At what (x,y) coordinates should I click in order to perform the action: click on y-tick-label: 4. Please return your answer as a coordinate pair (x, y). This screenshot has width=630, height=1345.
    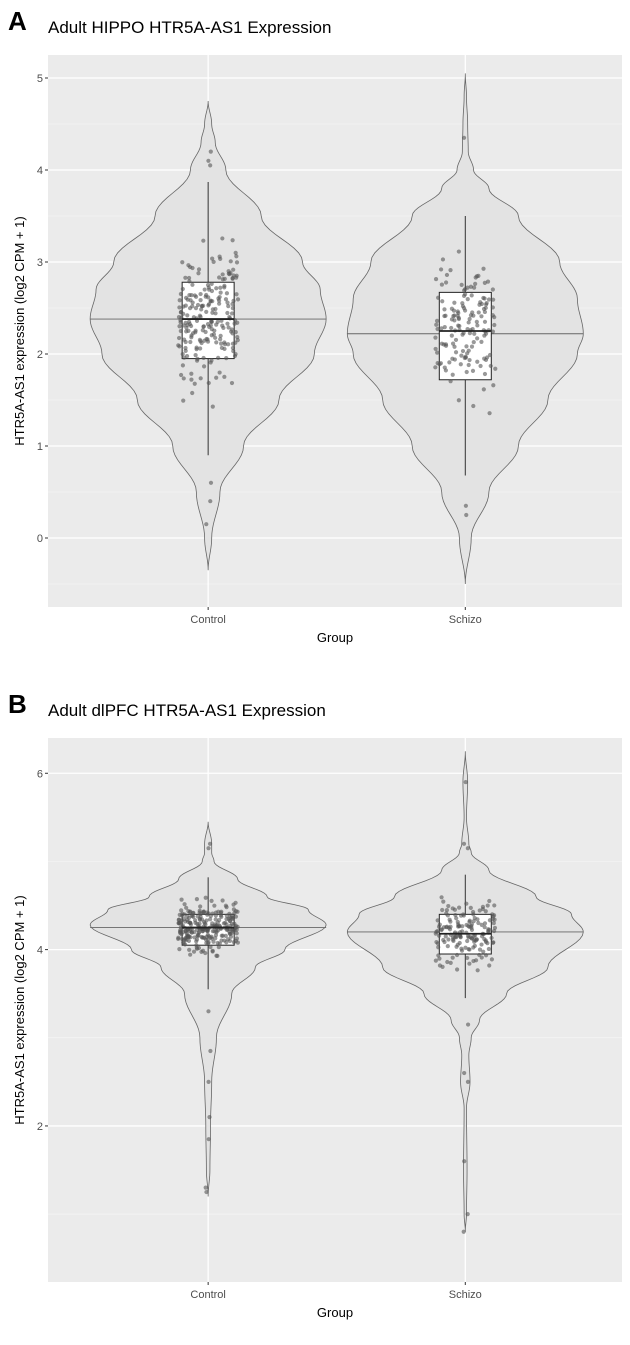
    Looking at the image, I should click on (40, 171).